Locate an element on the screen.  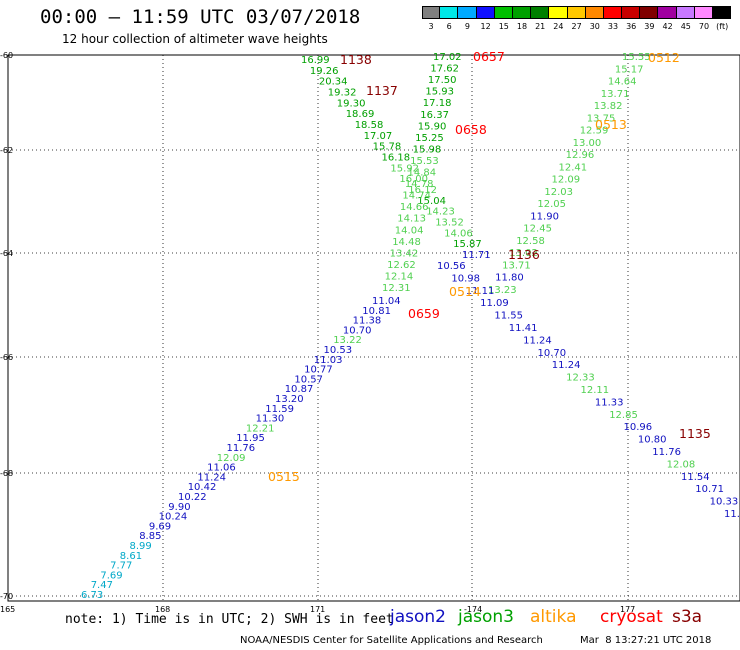
legend-cryosat: cryosat is located at coordinates (631, 617).